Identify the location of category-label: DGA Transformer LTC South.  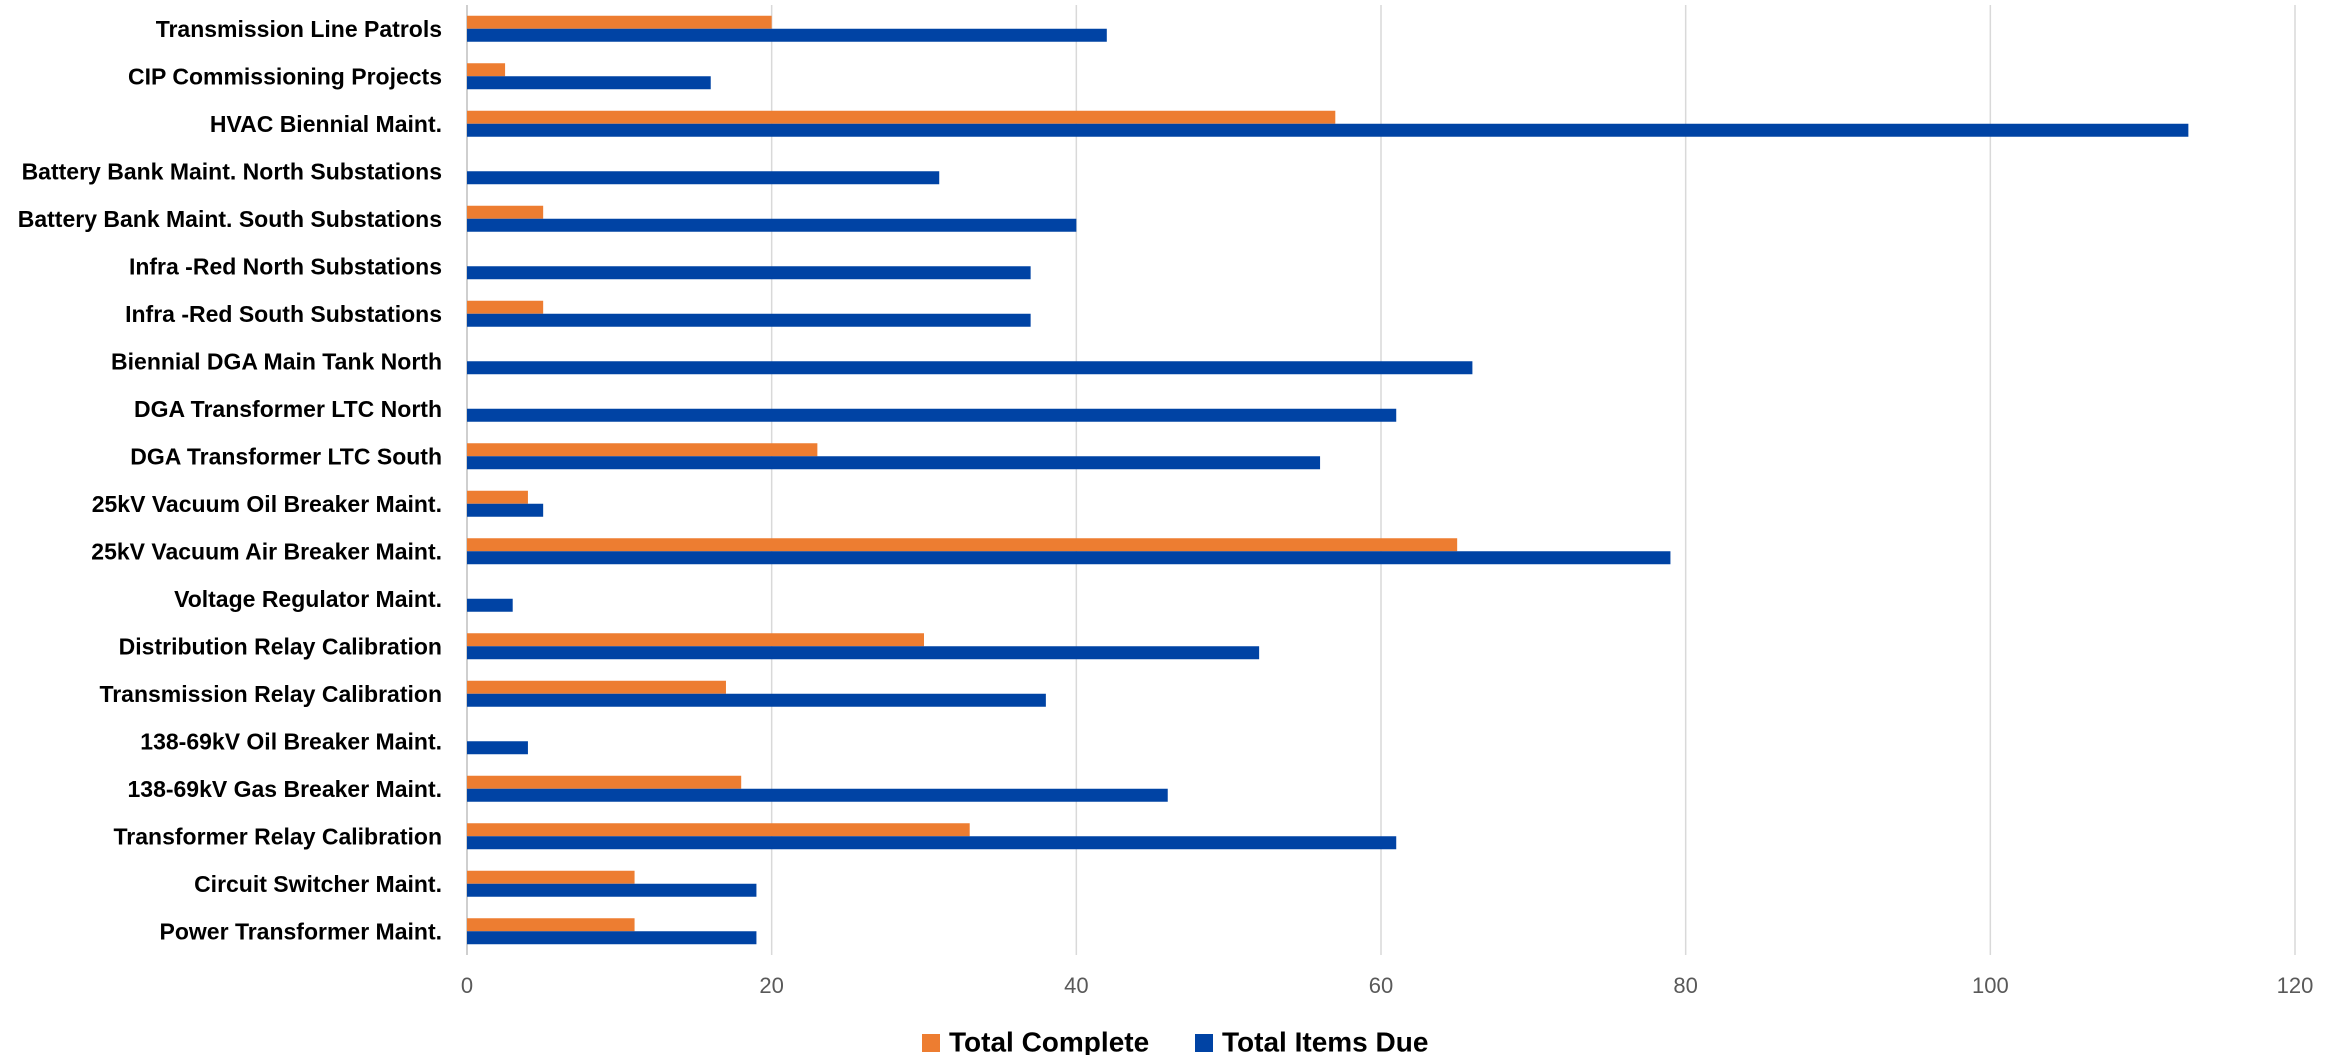
(286, 456).